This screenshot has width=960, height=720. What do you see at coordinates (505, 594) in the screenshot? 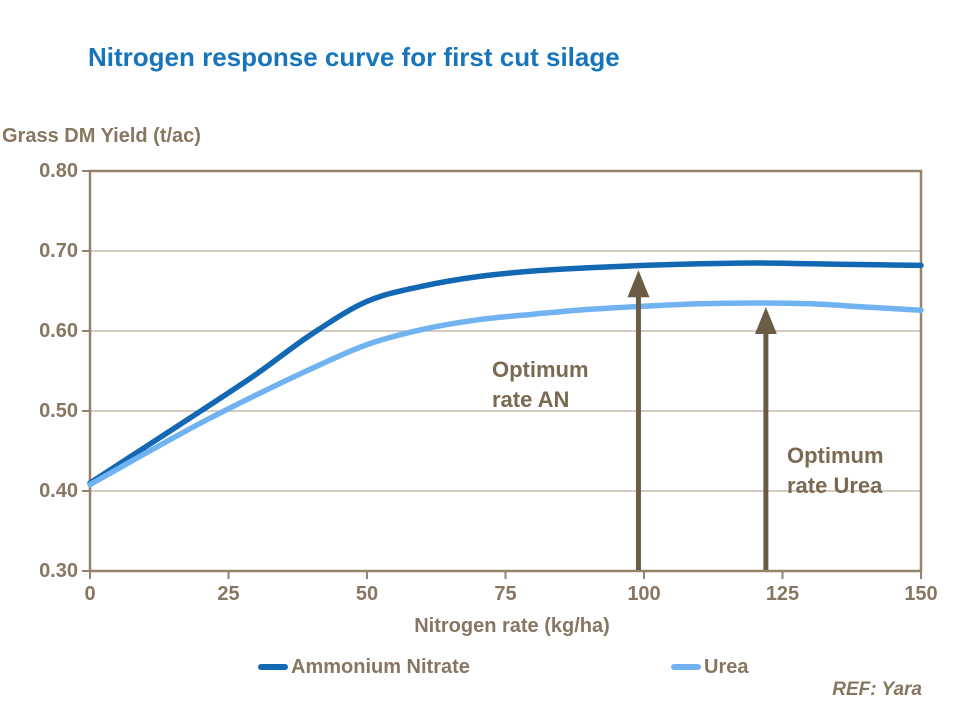
I see `x-tick-label: 75` at bounding box center [505, 594].